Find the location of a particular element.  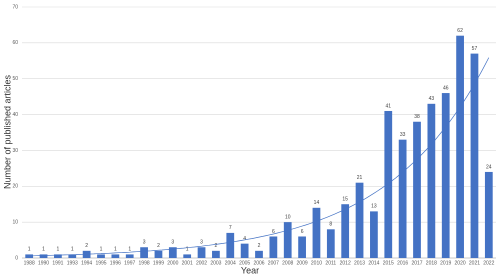

x-tick-label: 1993 is located at coordinates (72, 263).